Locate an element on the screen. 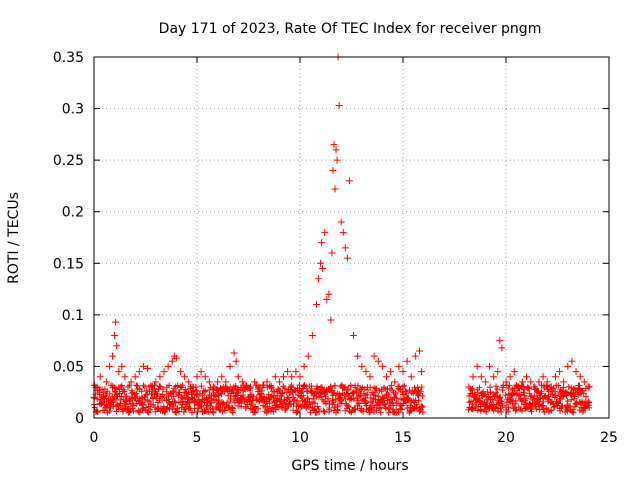 The width and height of the screenshot is (640, 480). x-tick-label: 5 is located at coordinates (197, 438).